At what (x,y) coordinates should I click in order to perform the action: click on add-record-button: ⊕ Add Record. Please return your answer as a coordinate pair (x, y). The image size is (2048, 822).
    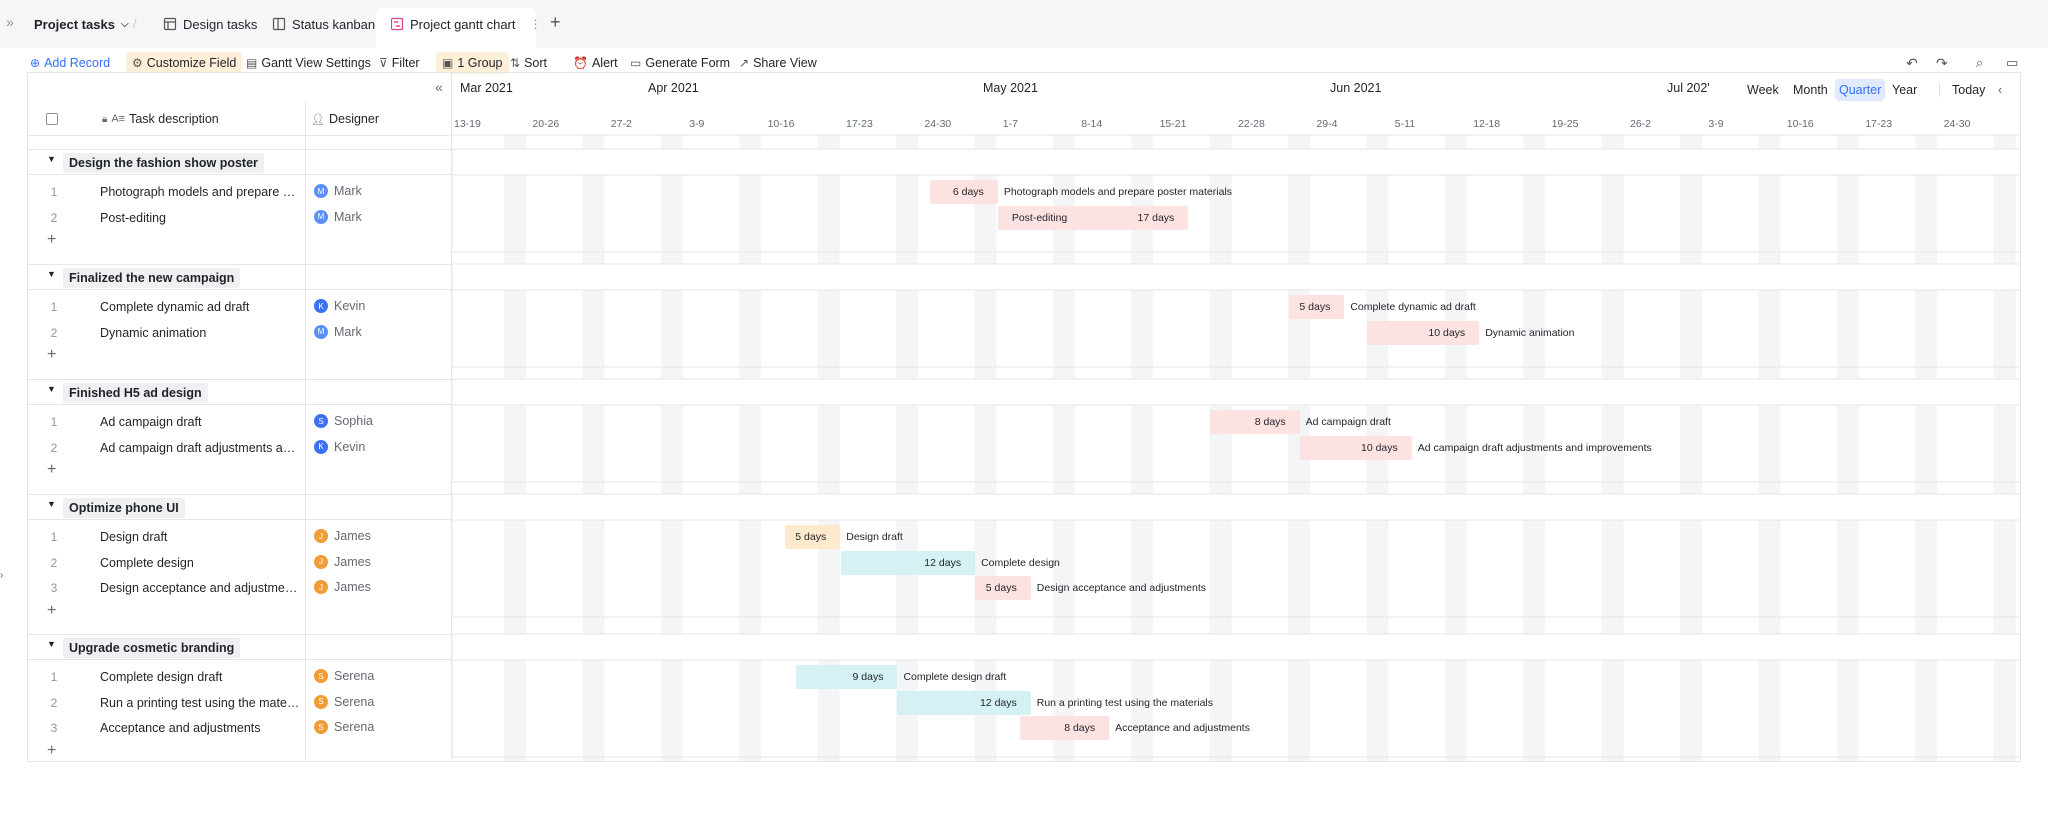
    Looking at the image, I should click on (70, 63).